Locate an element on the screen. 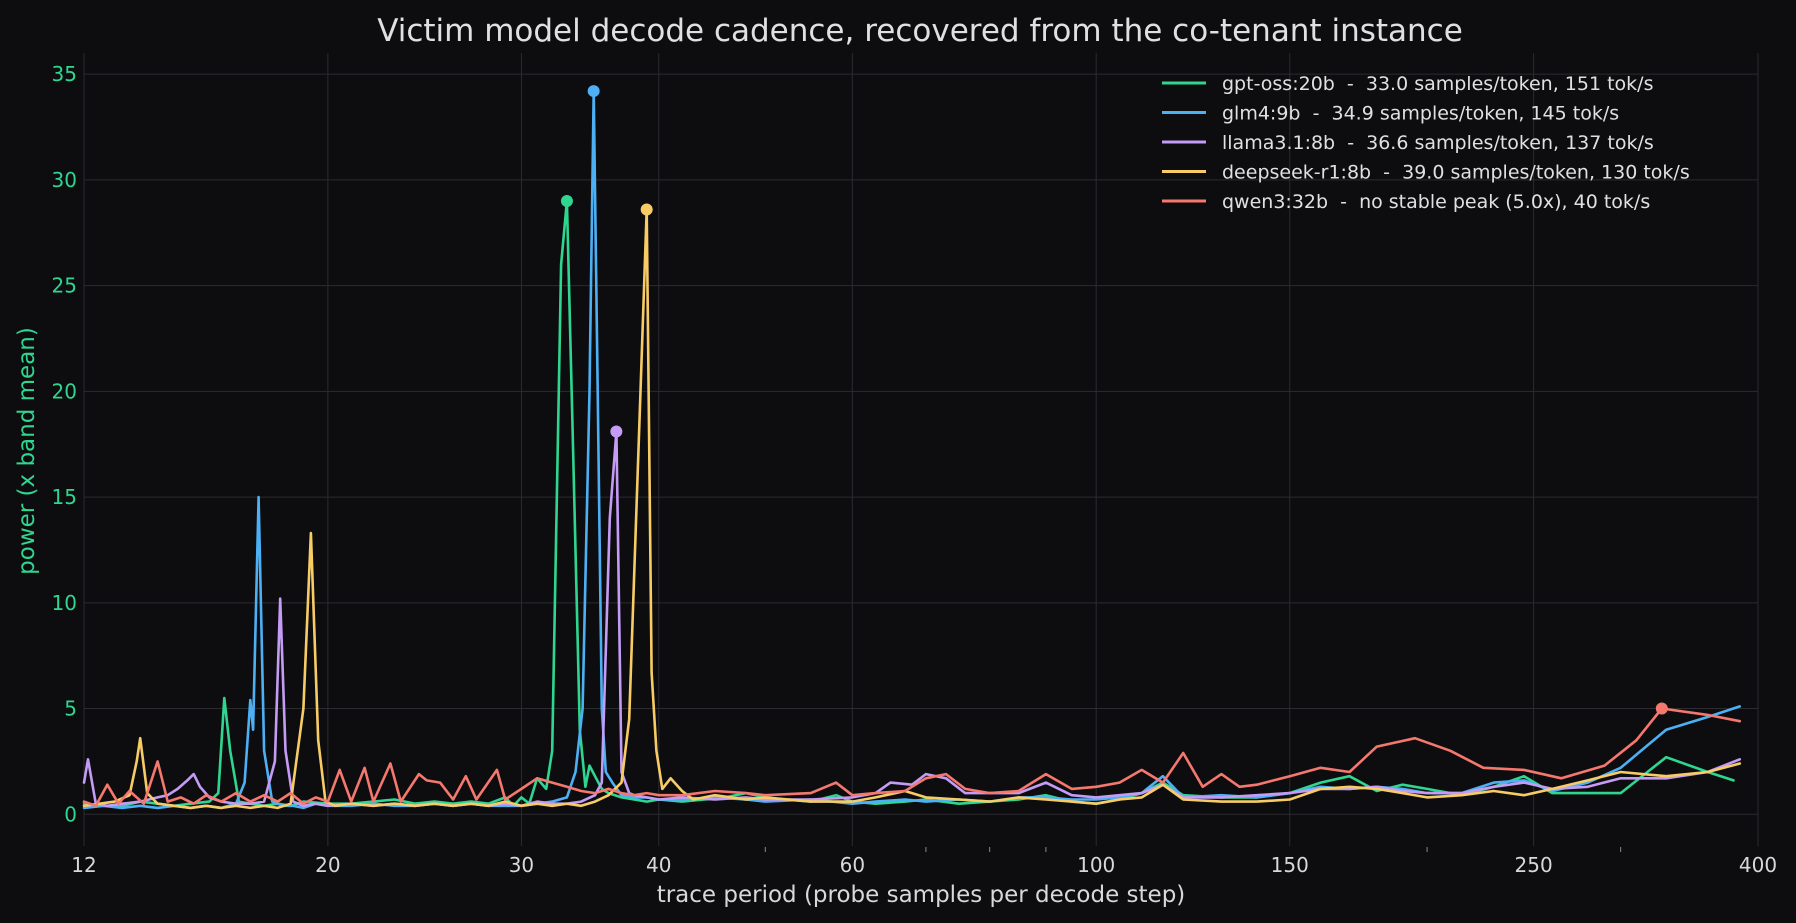 The width and height of the screenshot is (1796, 923). y-axis-label: power (x band mean) is located at coordinates (27, 451).